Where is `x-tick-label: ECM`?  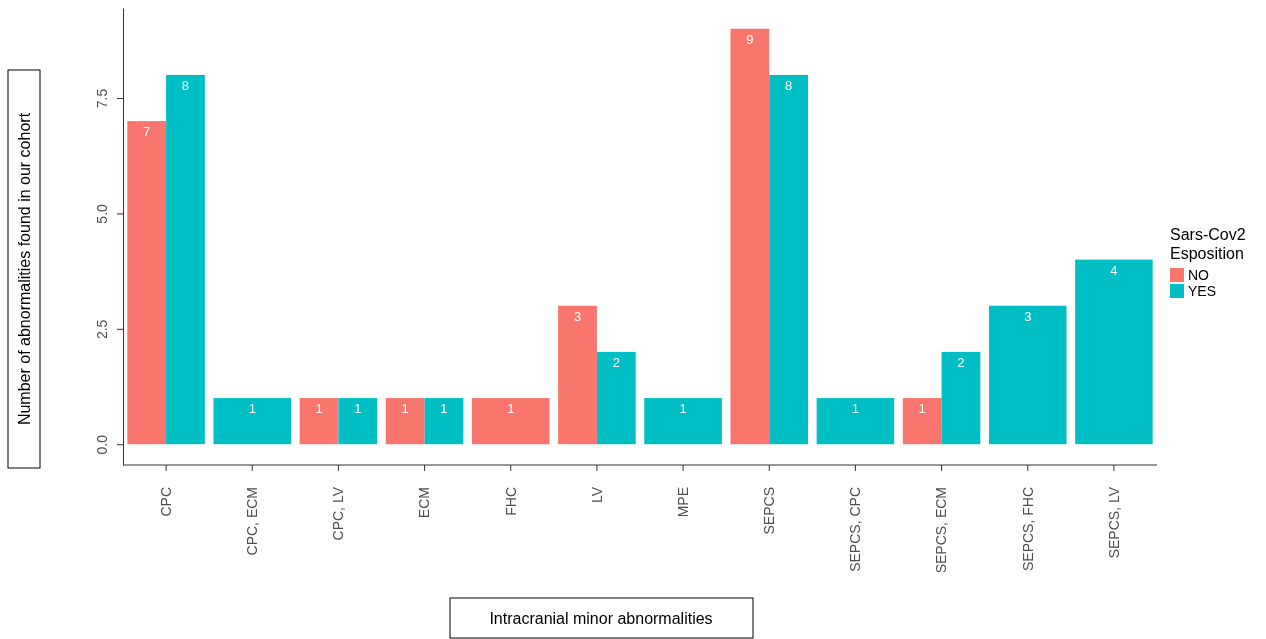
x-tick-label: ECM is located at coordinates (424, 503).